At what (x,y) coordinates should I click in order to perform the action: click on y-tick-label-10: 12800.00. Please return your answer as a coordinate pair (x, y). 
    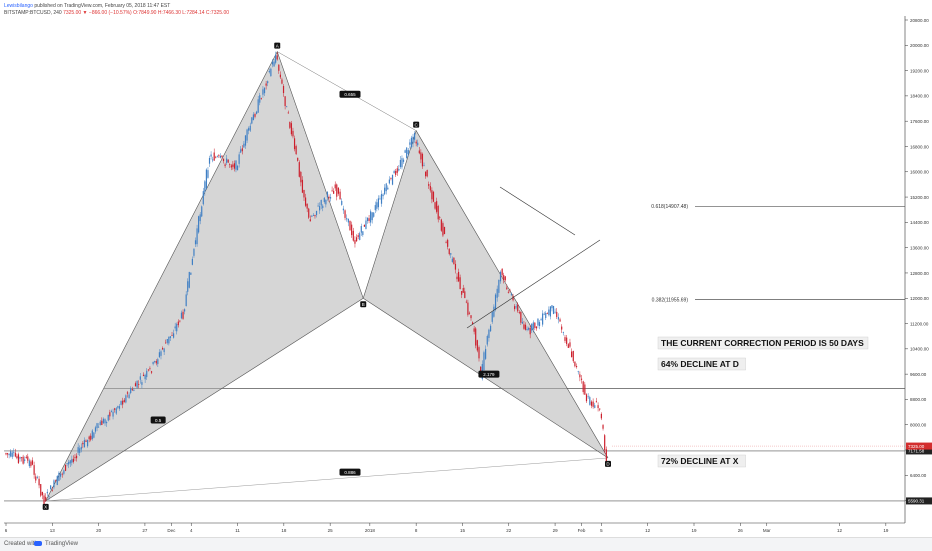
    Looking at the image, I should click on (919, 273).